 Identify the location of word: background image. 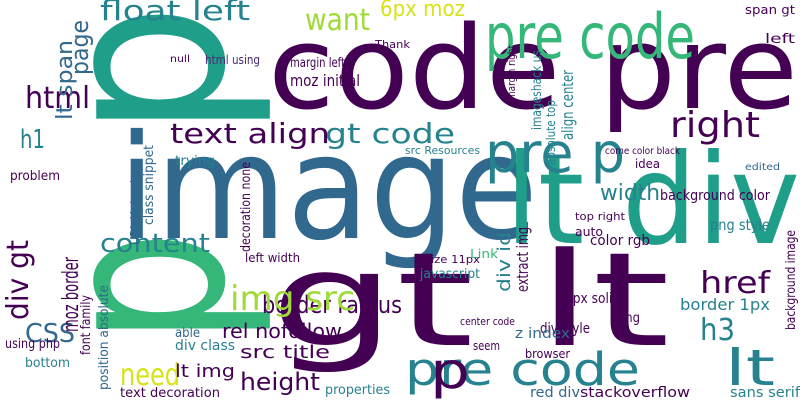
(791, 280).